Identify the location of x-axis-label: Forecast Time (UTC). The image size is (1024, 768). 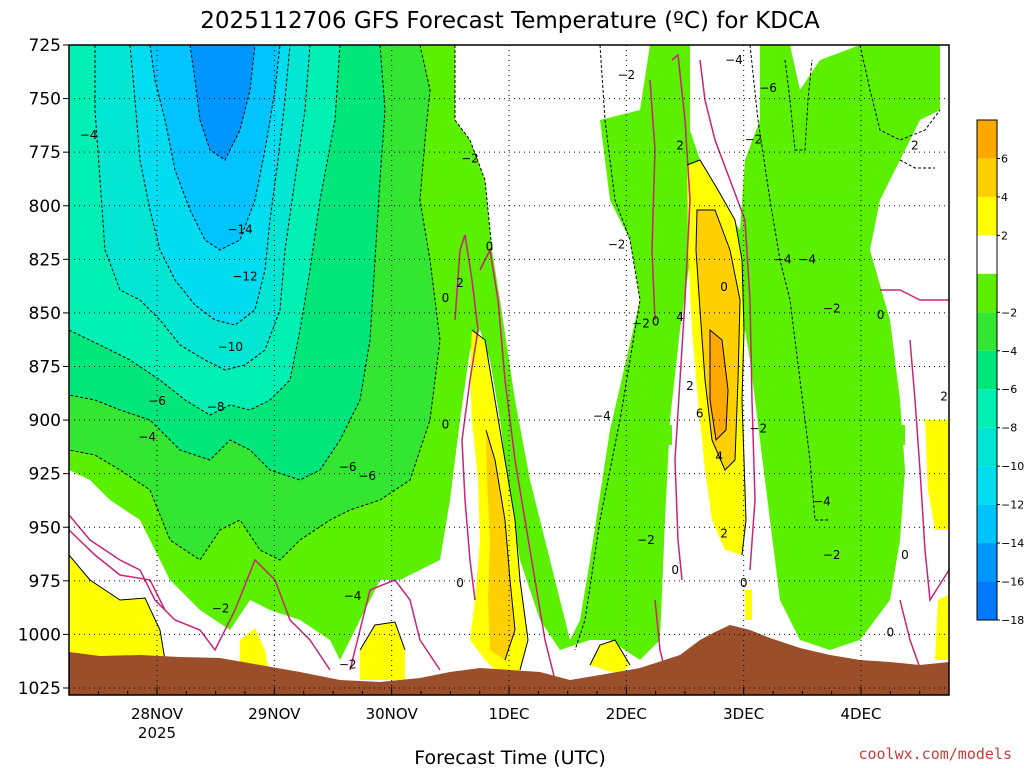
(509, 757).